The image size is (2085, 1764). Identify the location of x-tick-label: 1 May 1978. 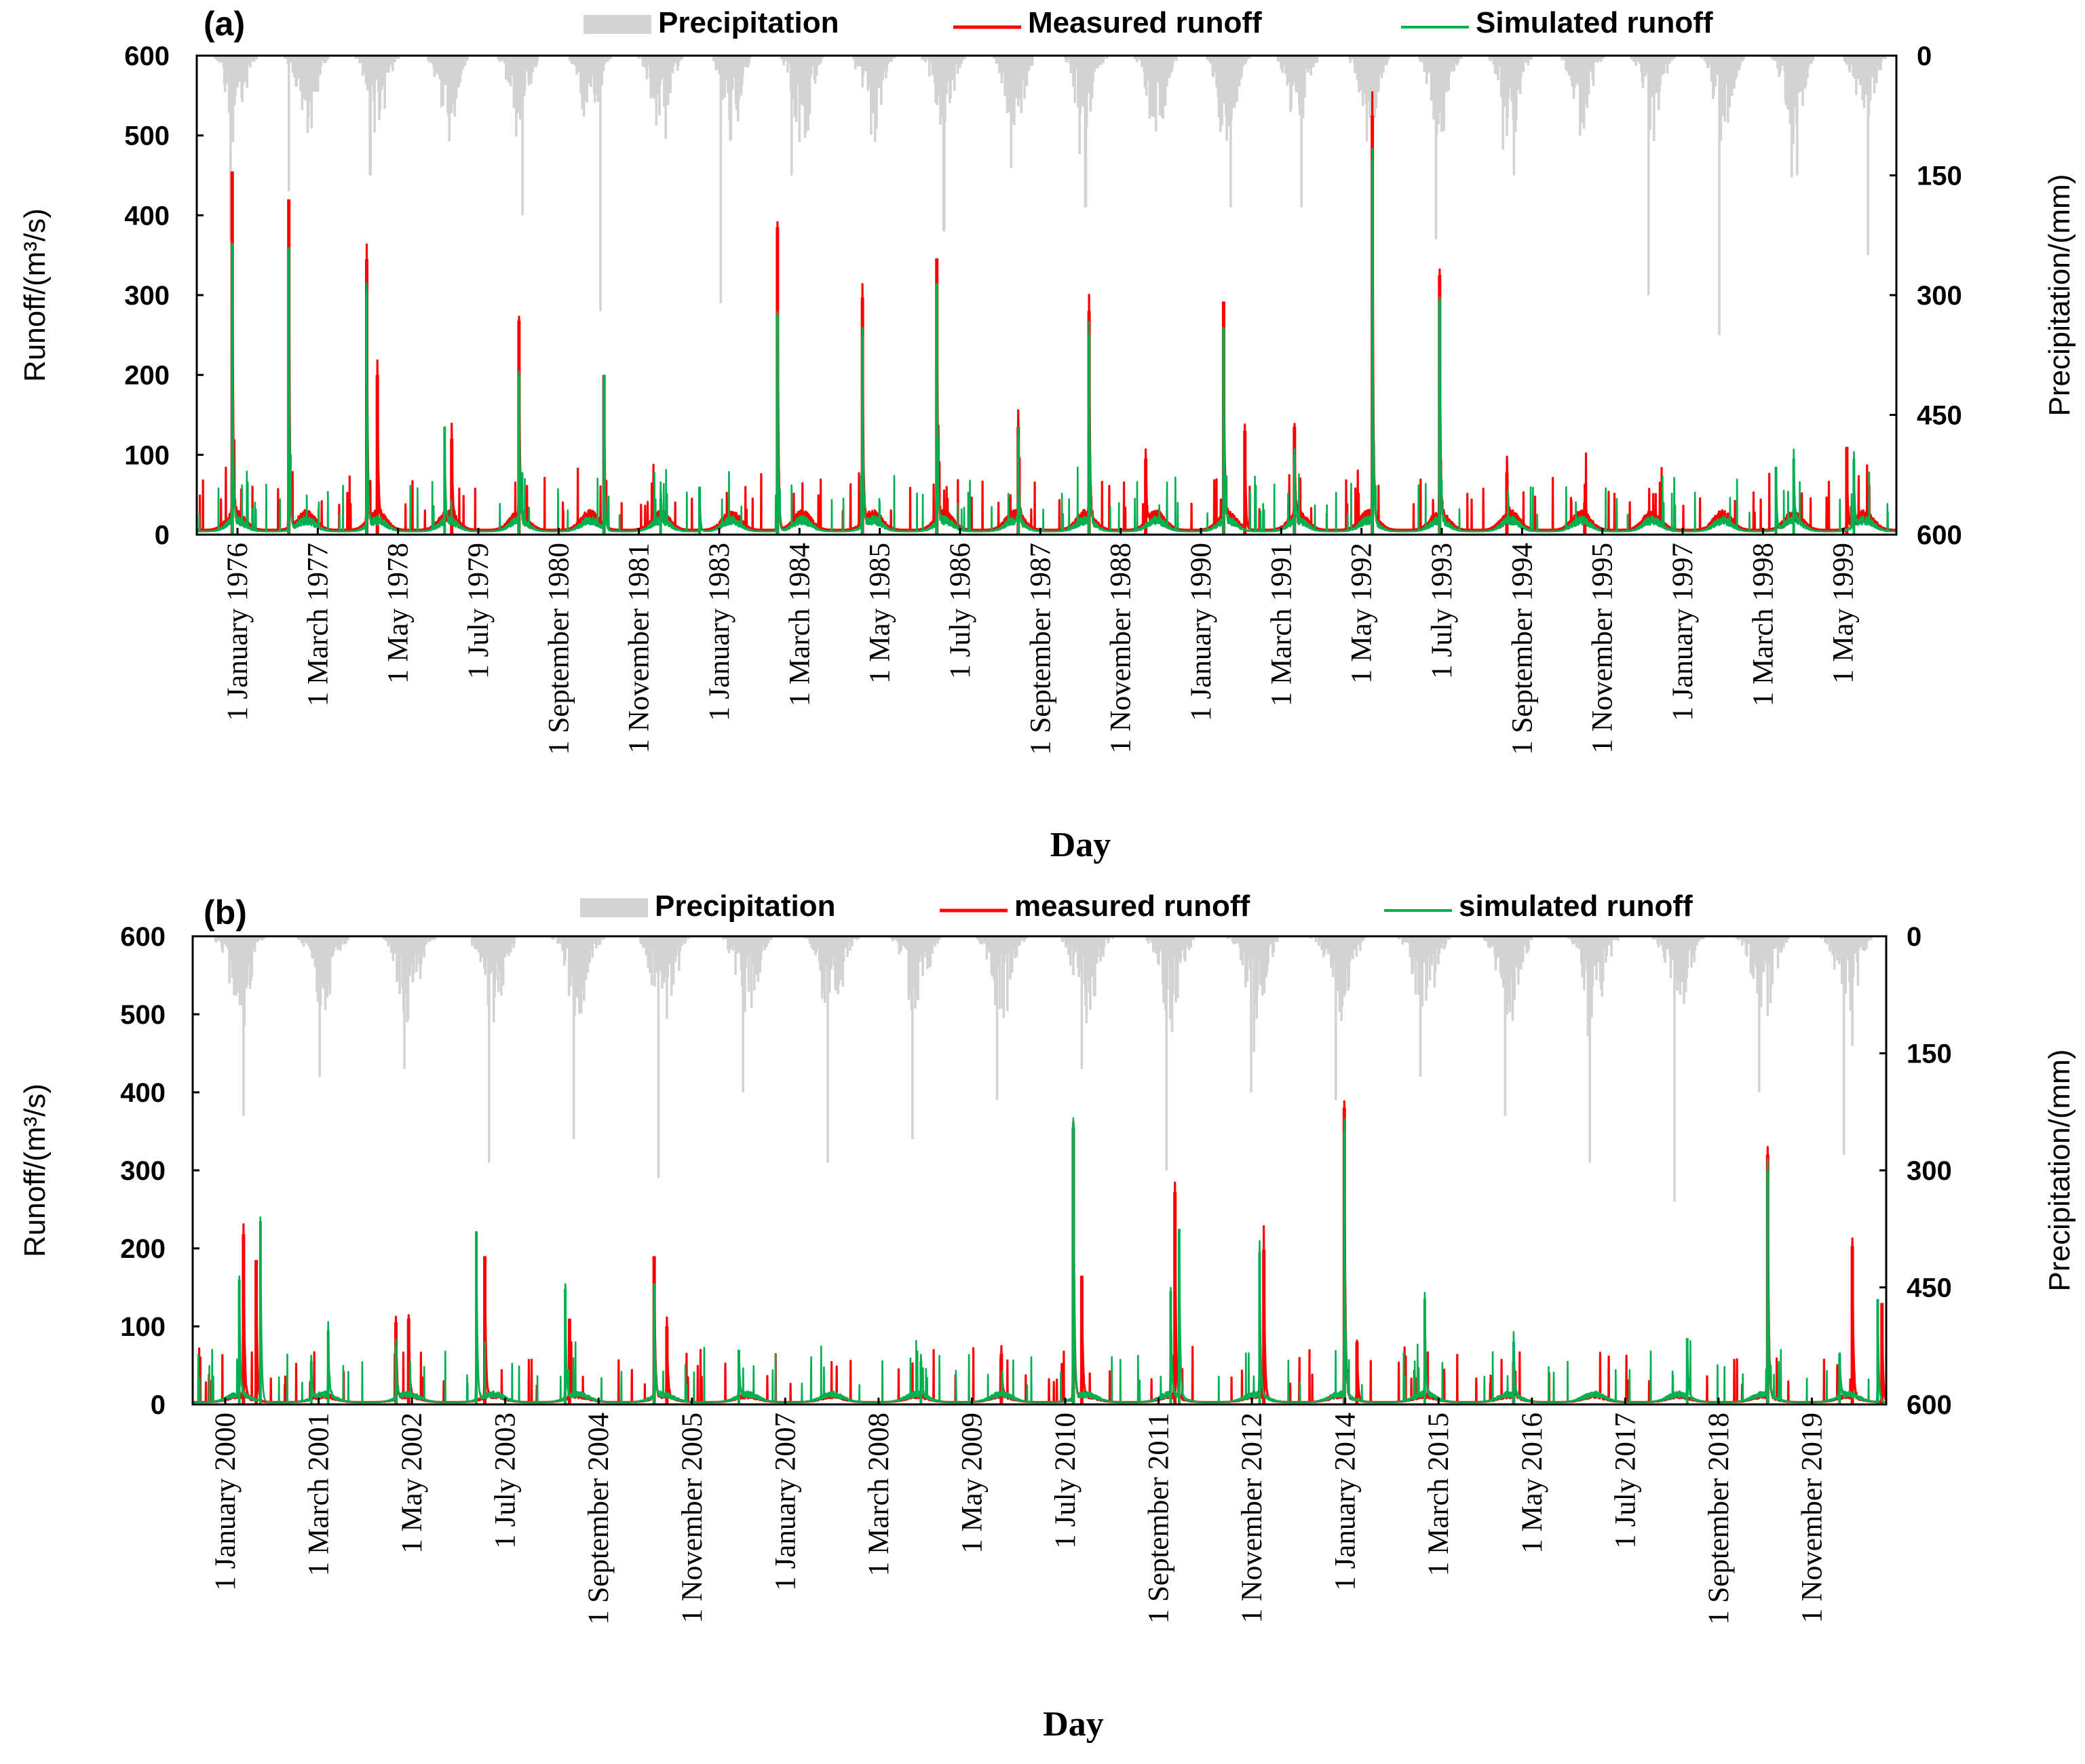
(399, 613).